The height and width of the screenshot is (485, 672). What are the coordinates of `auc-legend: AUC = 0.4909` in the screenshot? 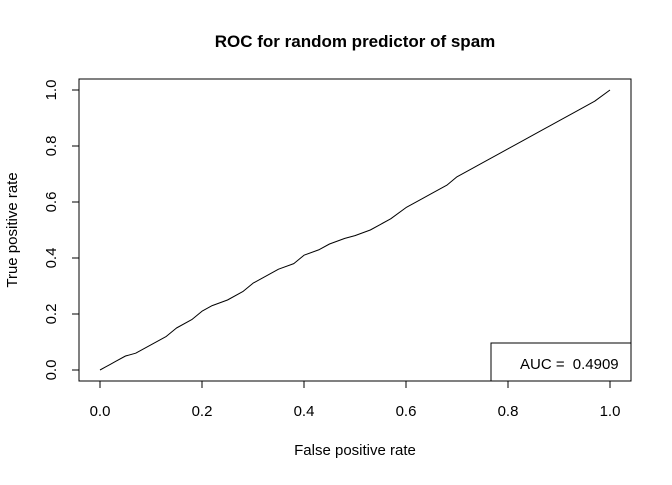 It's located at (561, 362).